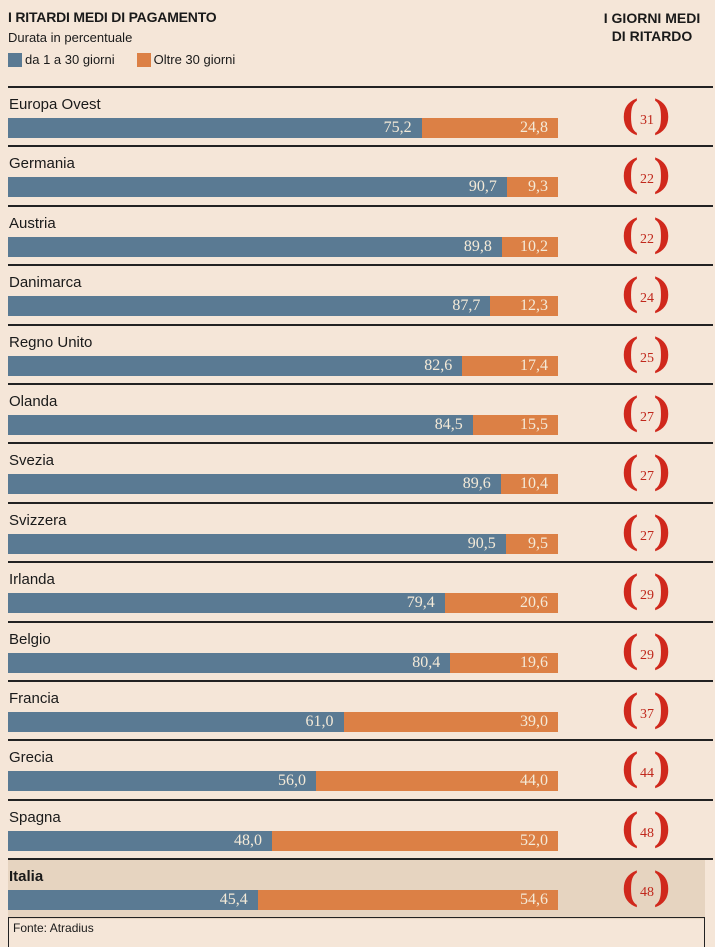 The image size is (715, 947). Describe the element at coordinates (32, 580) in the screenshot. I see `category-label: Irlanda` at that location.